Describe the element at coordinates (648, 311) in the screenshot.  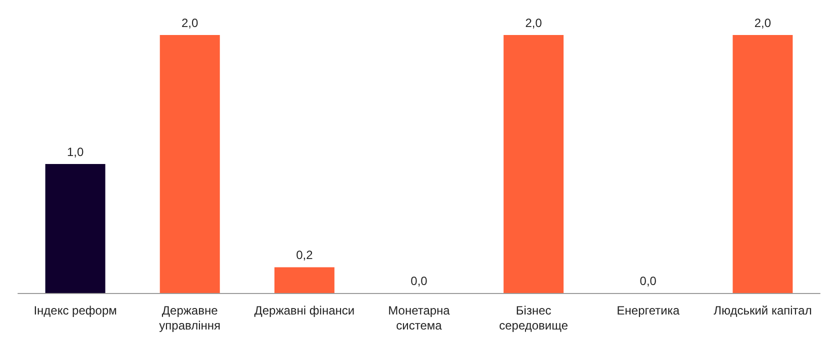
I see `x-tick-label: Енергетика` at that location.